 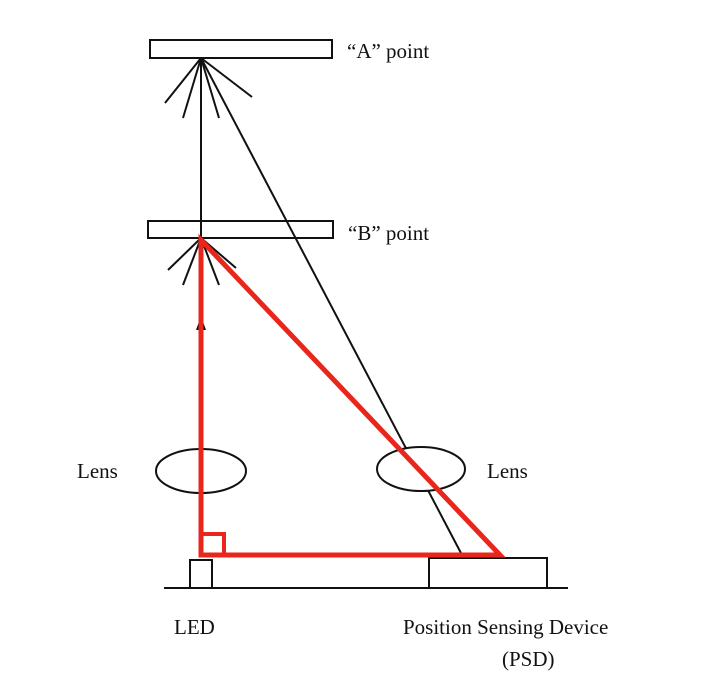 What do you see at coordinates (201, 574) in the screenshot?
I see `led-block` at bounding box center [201, 574].